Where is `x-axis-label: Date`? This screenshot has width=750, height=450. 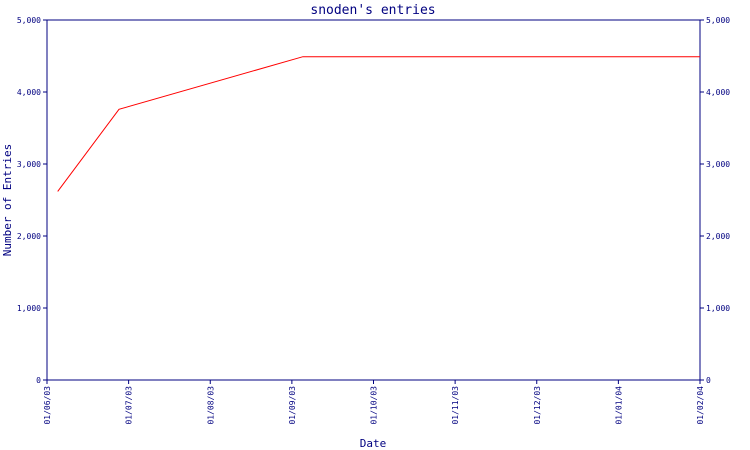 x-axis-label: Date is located at coordinates (373, 443).